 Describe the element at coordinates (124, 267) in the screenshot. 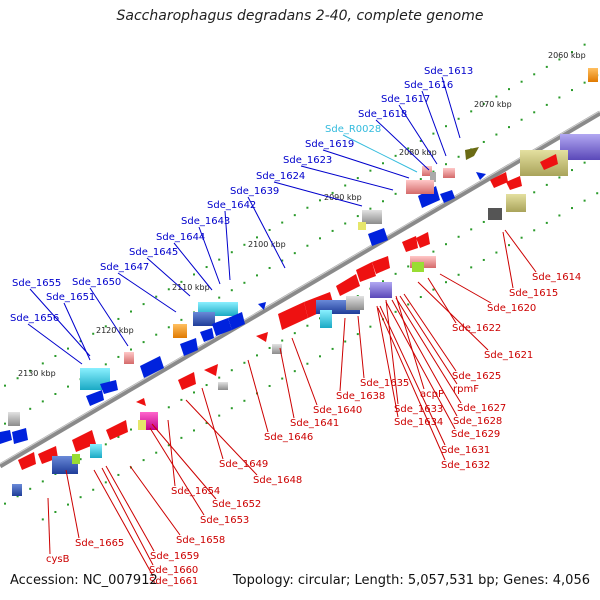

I see `gene-label-sde_1647: Sde_1647` at that location.